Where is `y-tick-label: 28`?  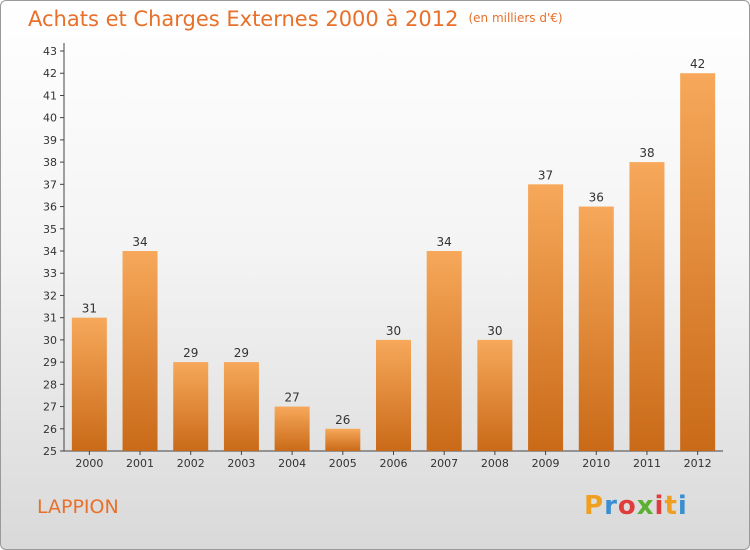 y-tick-label: 28 is located at coordinates (50, 384).